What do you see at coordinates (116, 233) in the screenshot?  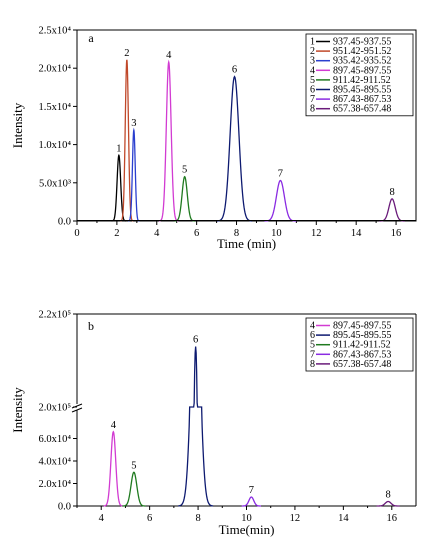 I see `x-tick-label: 2` at bounding box center [116, 233].